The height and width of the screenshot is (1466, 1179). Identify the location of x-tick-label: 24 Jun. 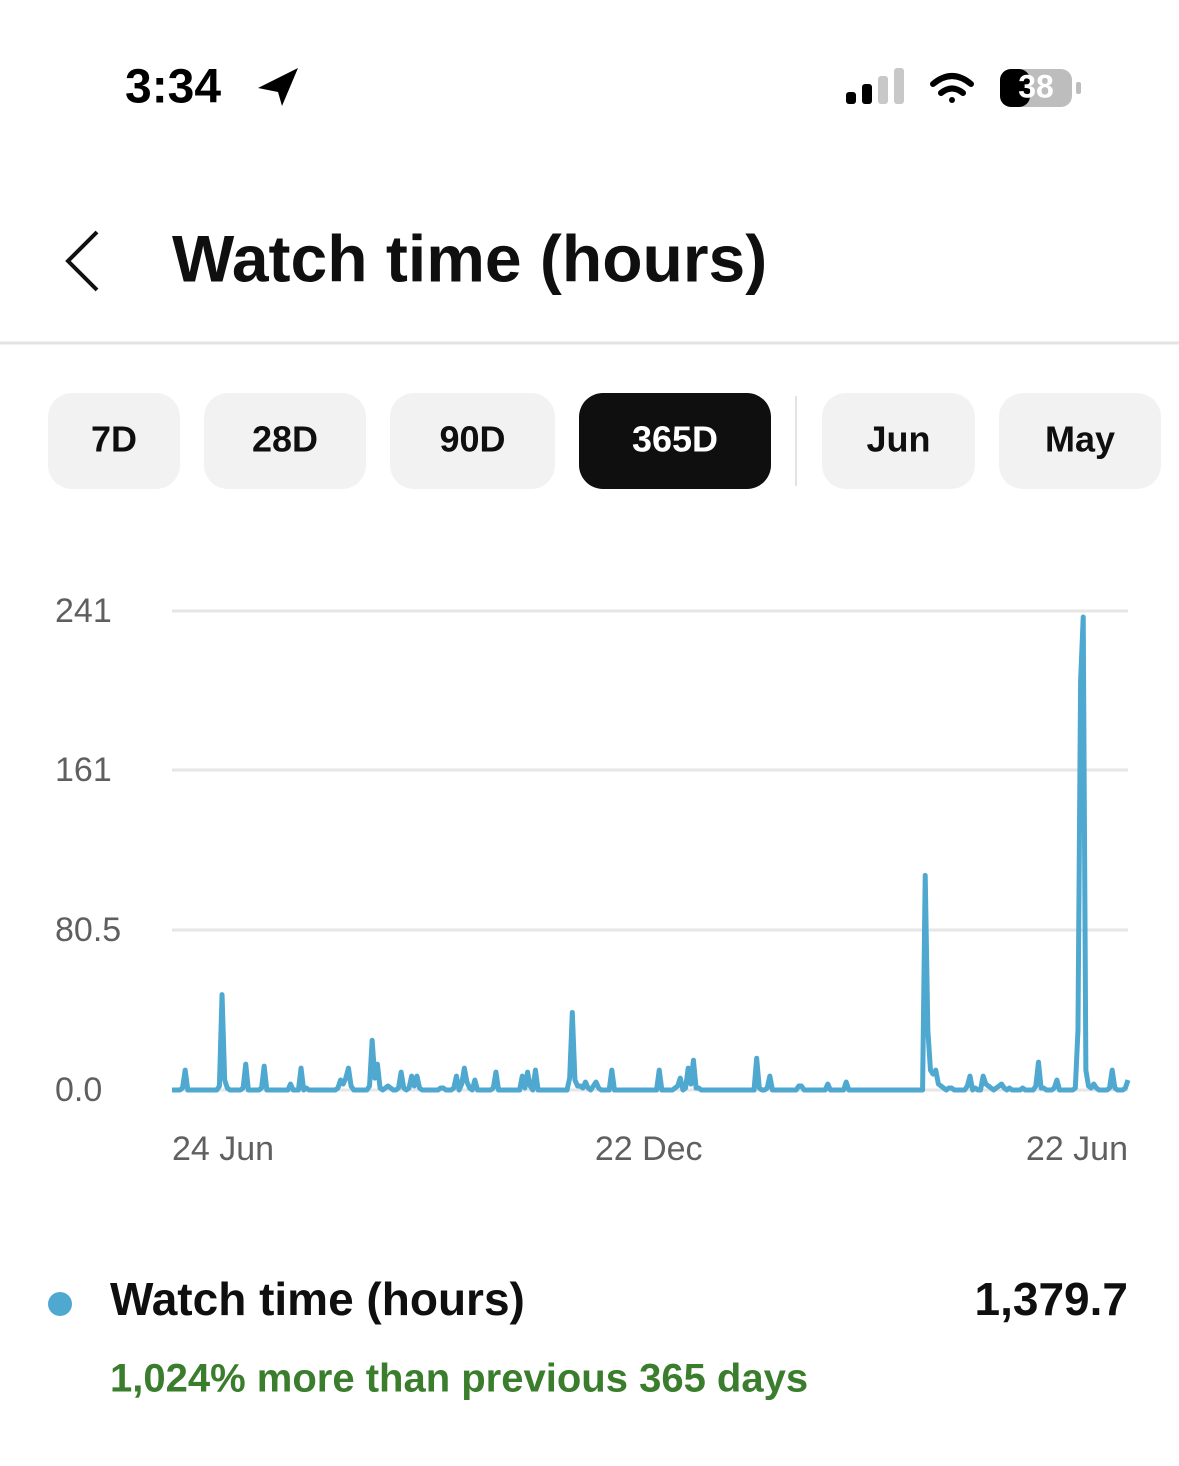
(223, 1149).